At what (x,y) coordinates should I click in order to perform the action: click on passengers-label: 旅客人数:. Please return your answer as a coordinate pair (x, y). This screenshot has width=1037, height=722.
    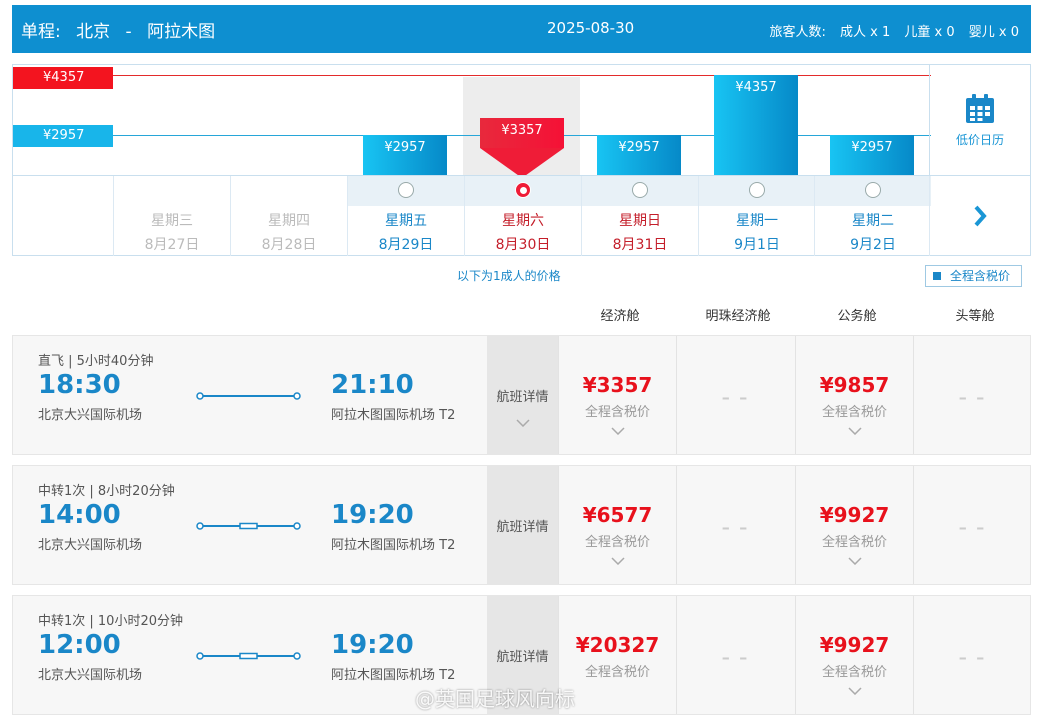
    Looking at the image, I should click on (797, 32).